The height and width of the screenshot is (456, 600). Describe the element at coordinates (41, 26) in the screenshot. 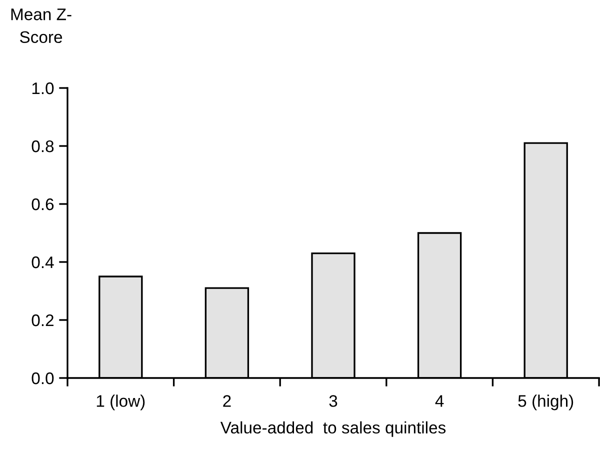

I see `y-axis-title: Mean Z- Score` at that location.